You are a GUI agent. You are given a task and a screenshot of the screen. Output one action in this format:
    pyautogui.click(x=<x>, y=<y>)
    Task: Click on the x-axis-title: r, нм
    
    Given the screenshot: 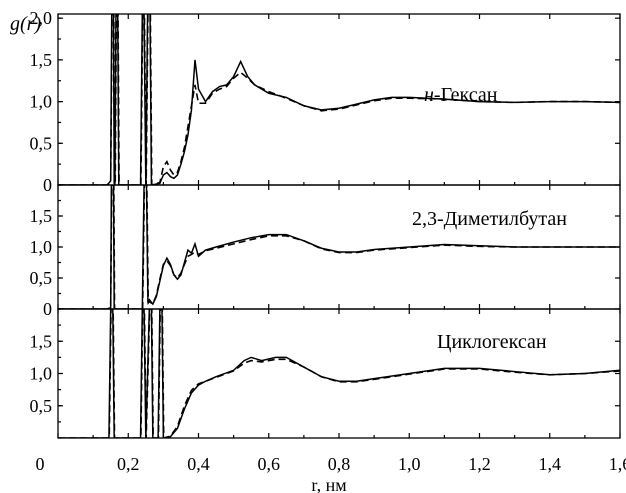 What is the action you would take?
    pyautogui.click(x=328, y=484)
    